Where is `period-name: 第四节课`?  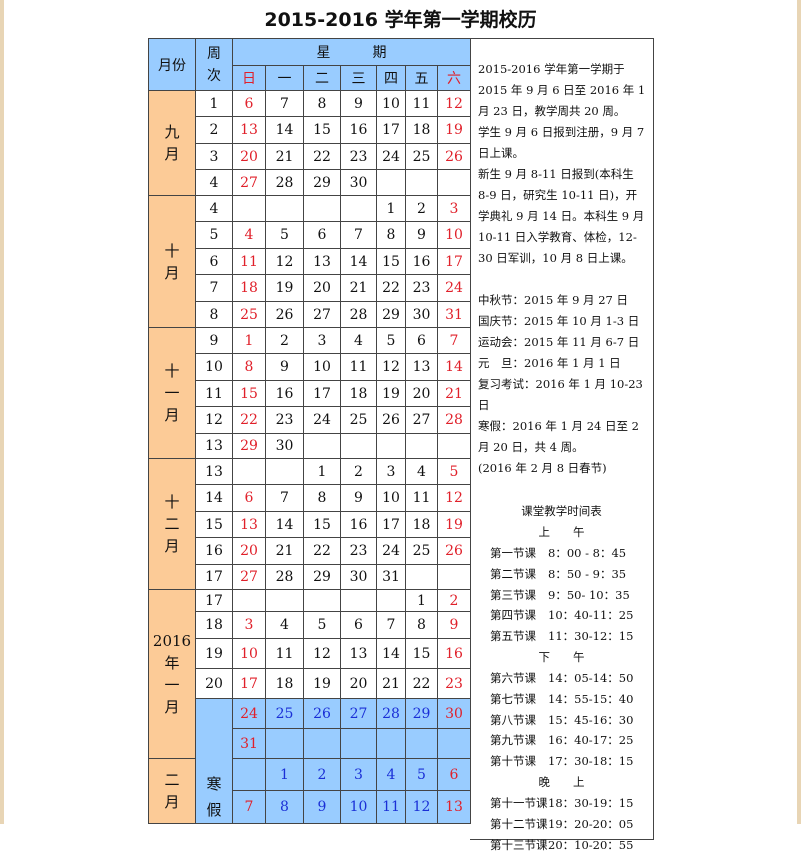
period-name: 第四节课 is located at coordinates (513, 615).